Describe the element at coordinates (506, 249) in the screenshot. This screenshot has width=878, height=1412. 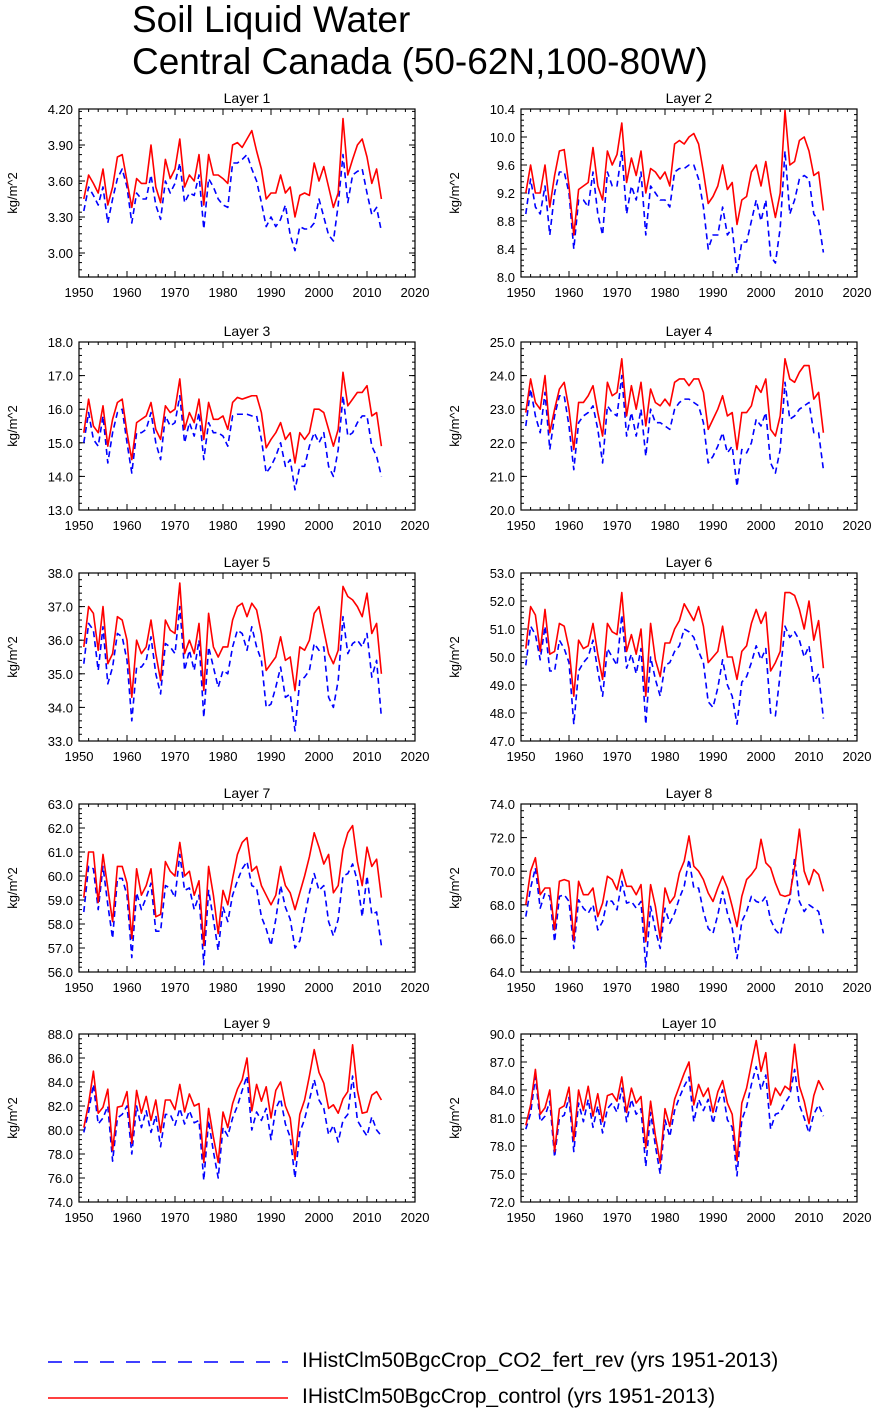
I see `layer-2-ytick-label: 8.4` at that location.